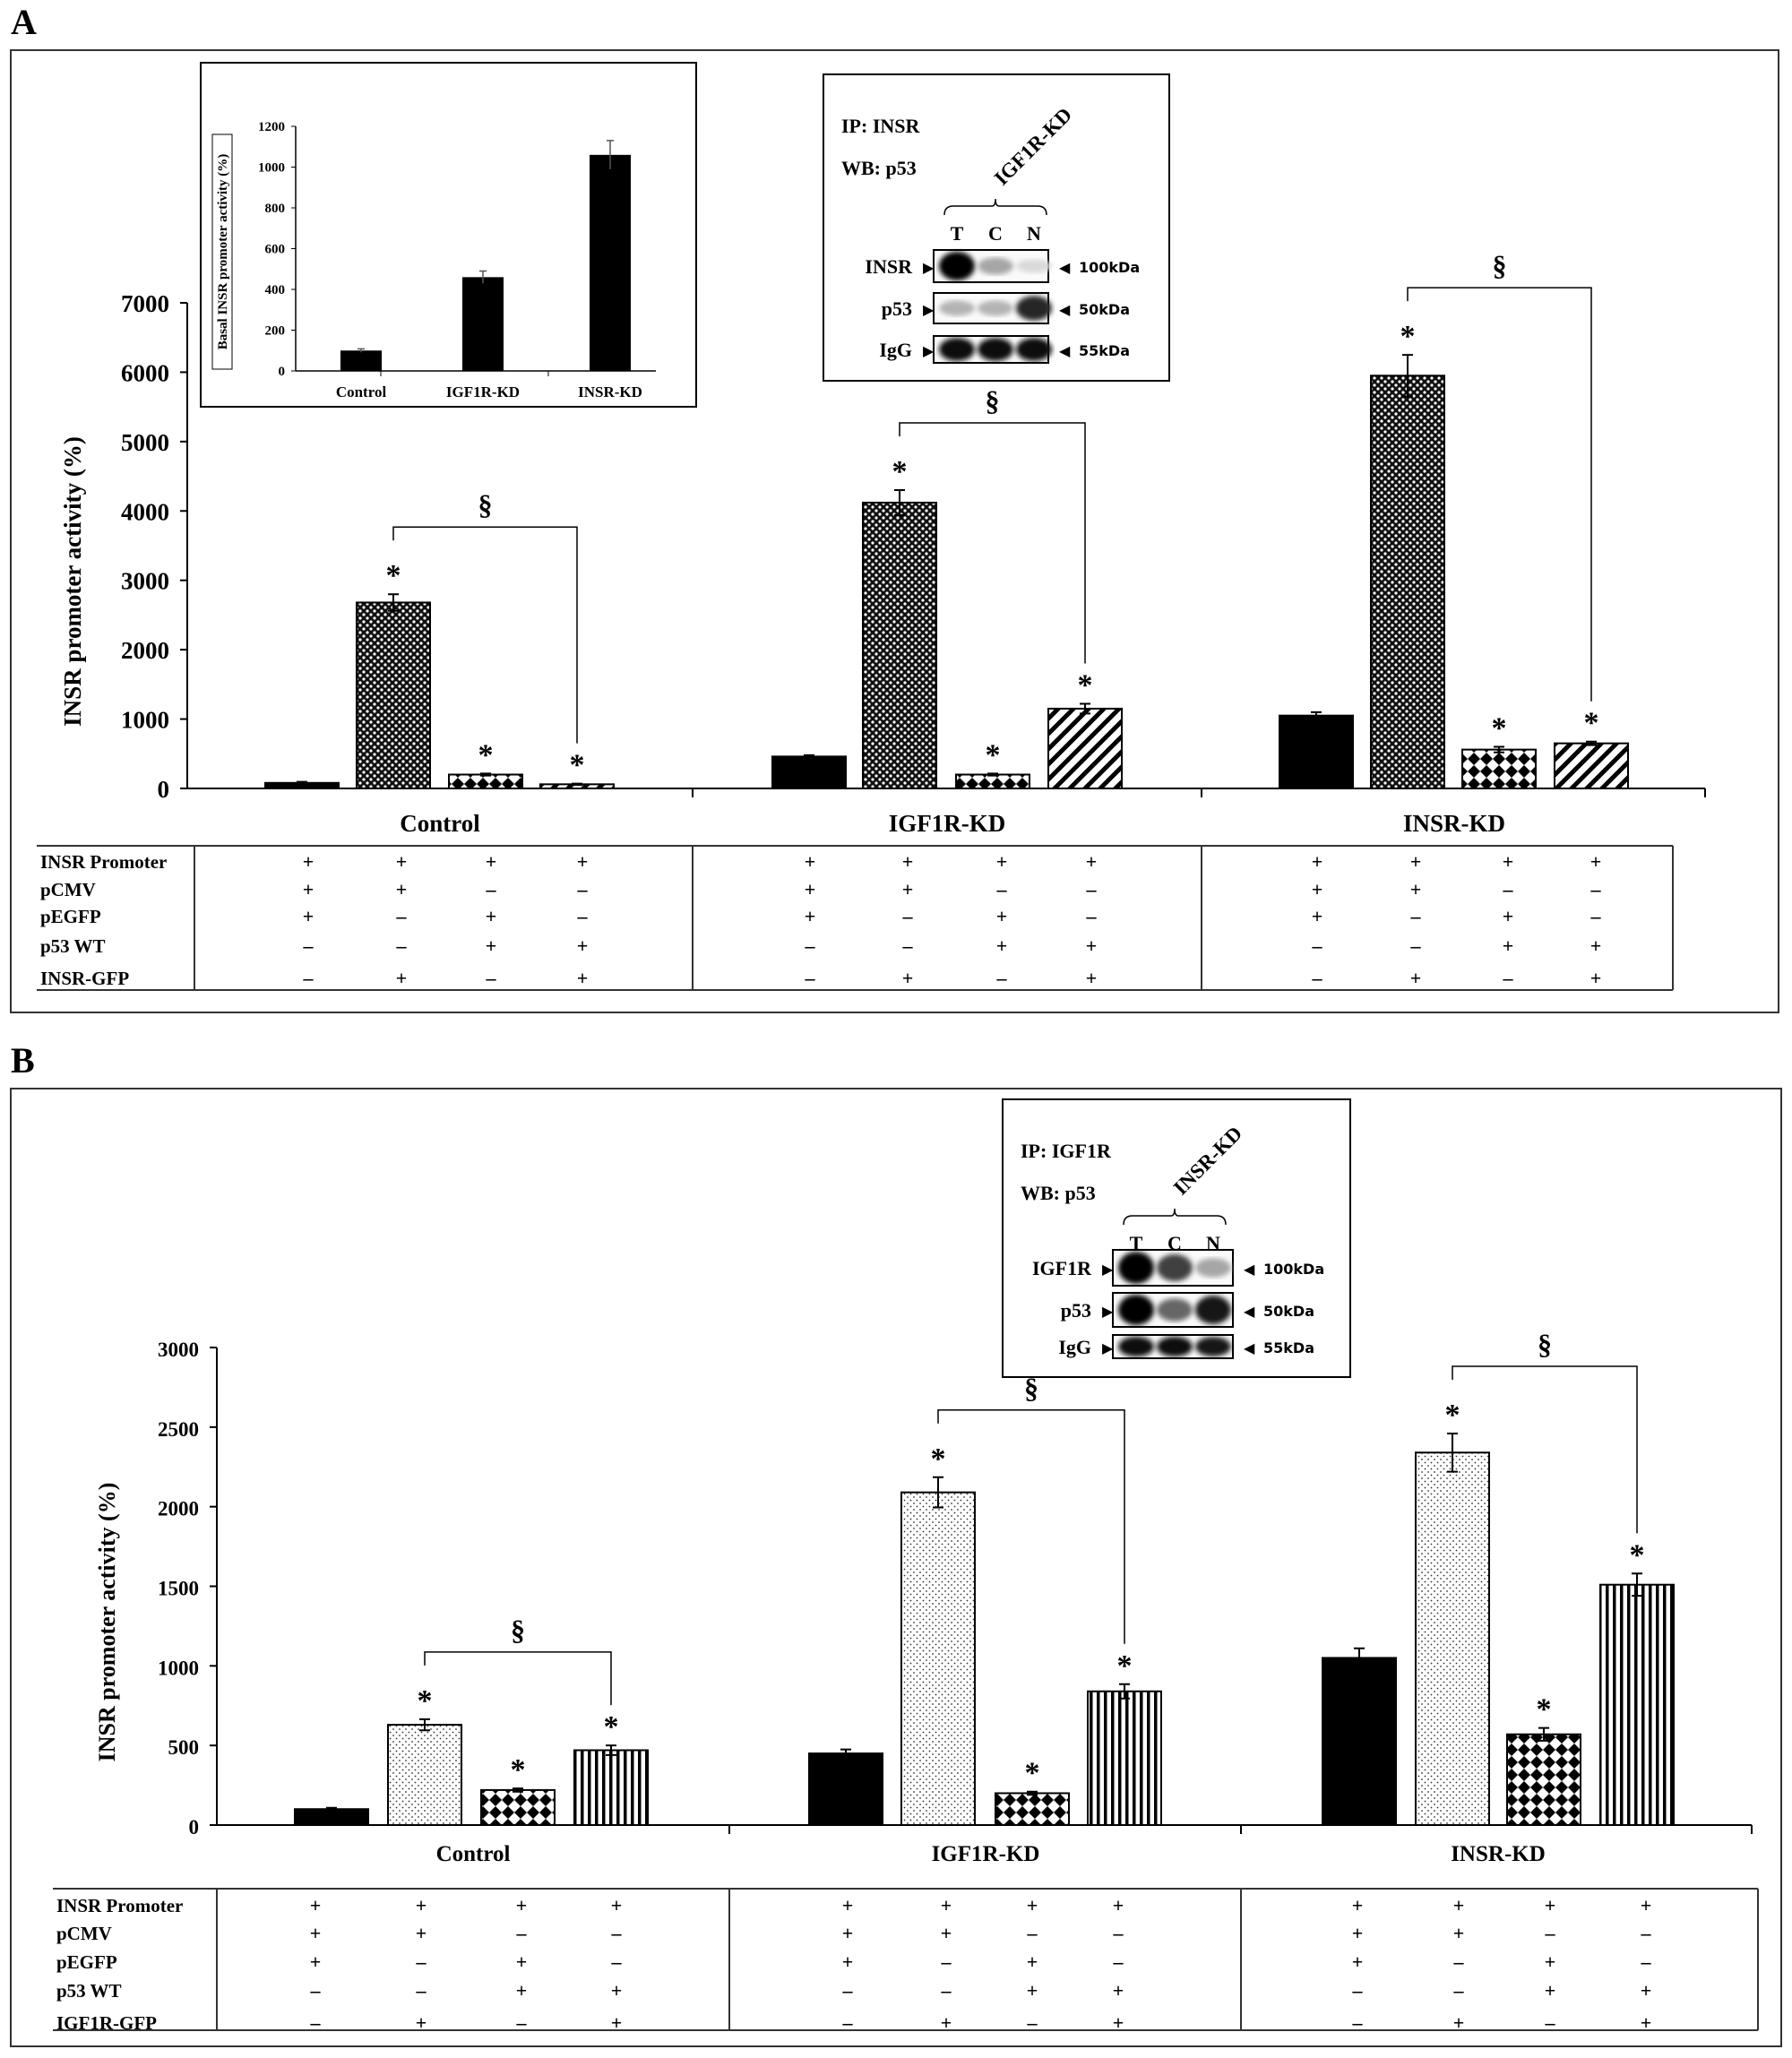 The height and width of the screenshot is (2058, 1792). What do you see at coordinates (879, 168) in the screenshot?
I see `blot-wb-label: WB: p53` at bounding box center [879, 168].